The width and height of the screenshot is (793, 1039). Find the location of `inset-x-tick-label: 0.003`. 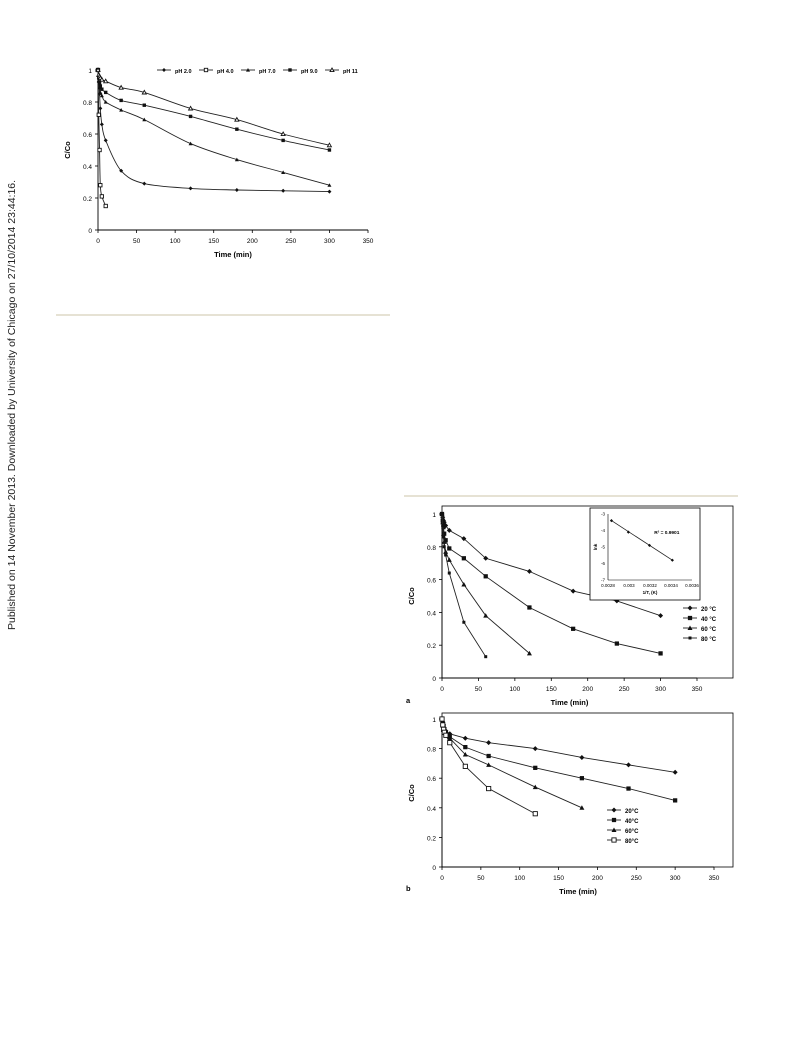

inset-x-tick-label: 0.003 is located at coordinates (629, 585).